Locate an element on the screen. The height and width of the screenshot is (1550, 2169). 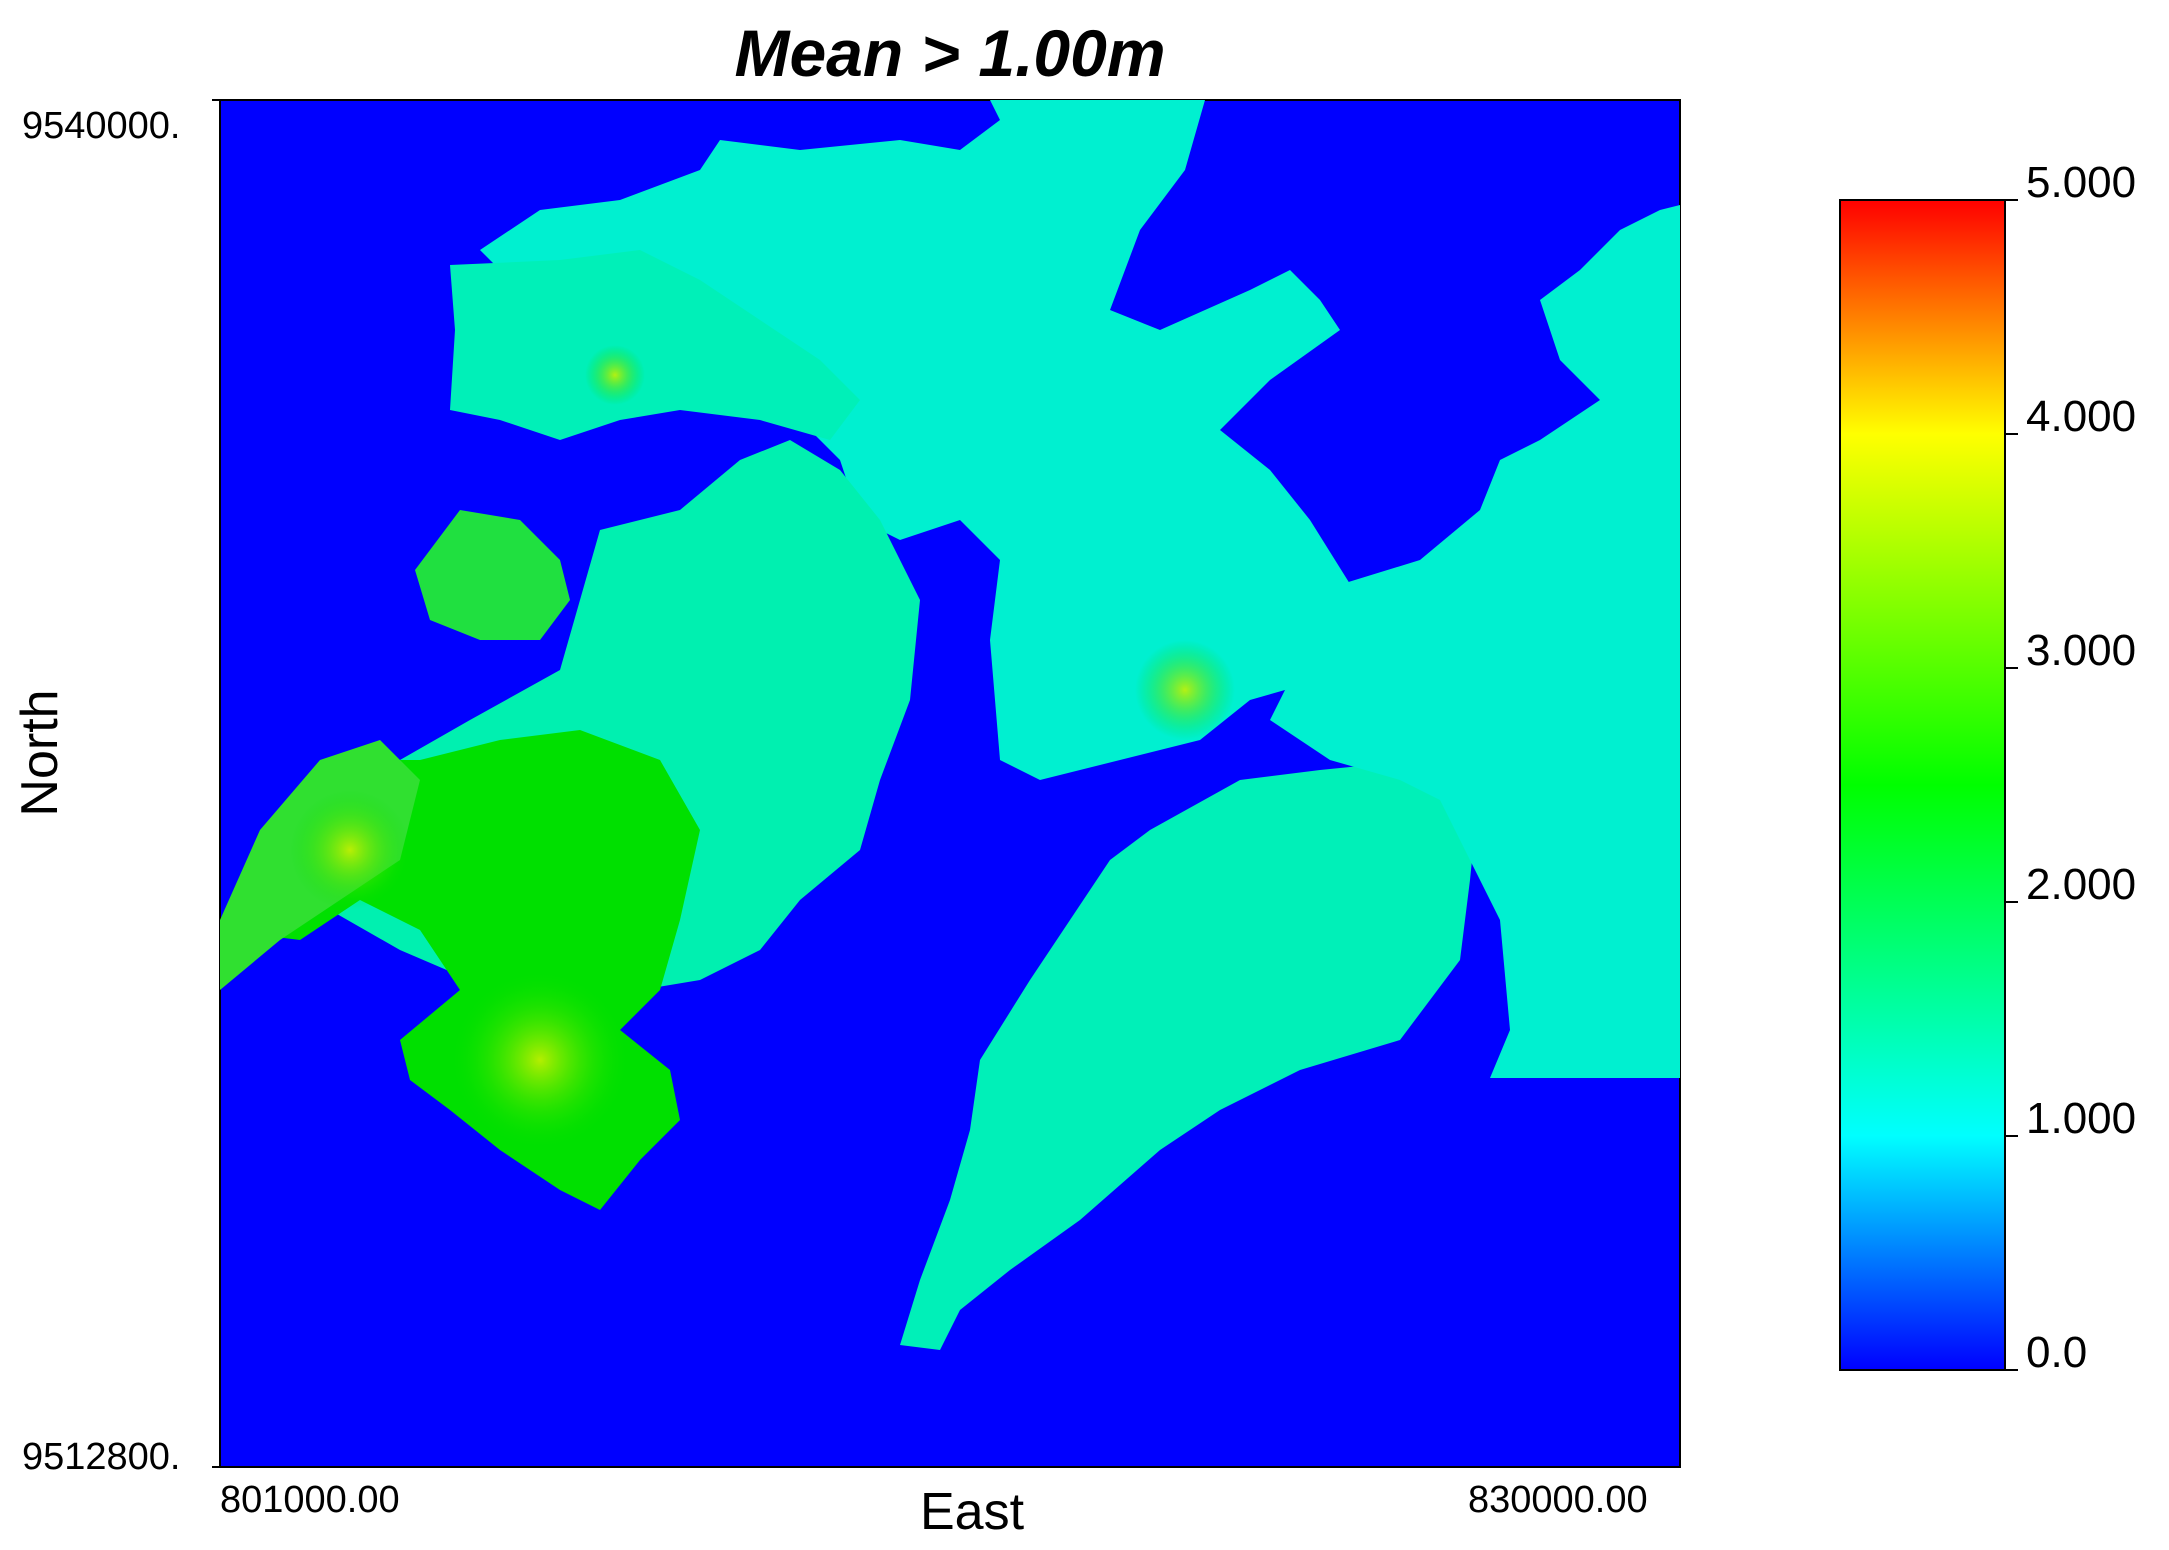
x-axis-label: East is located at coordinates (972, 1512).